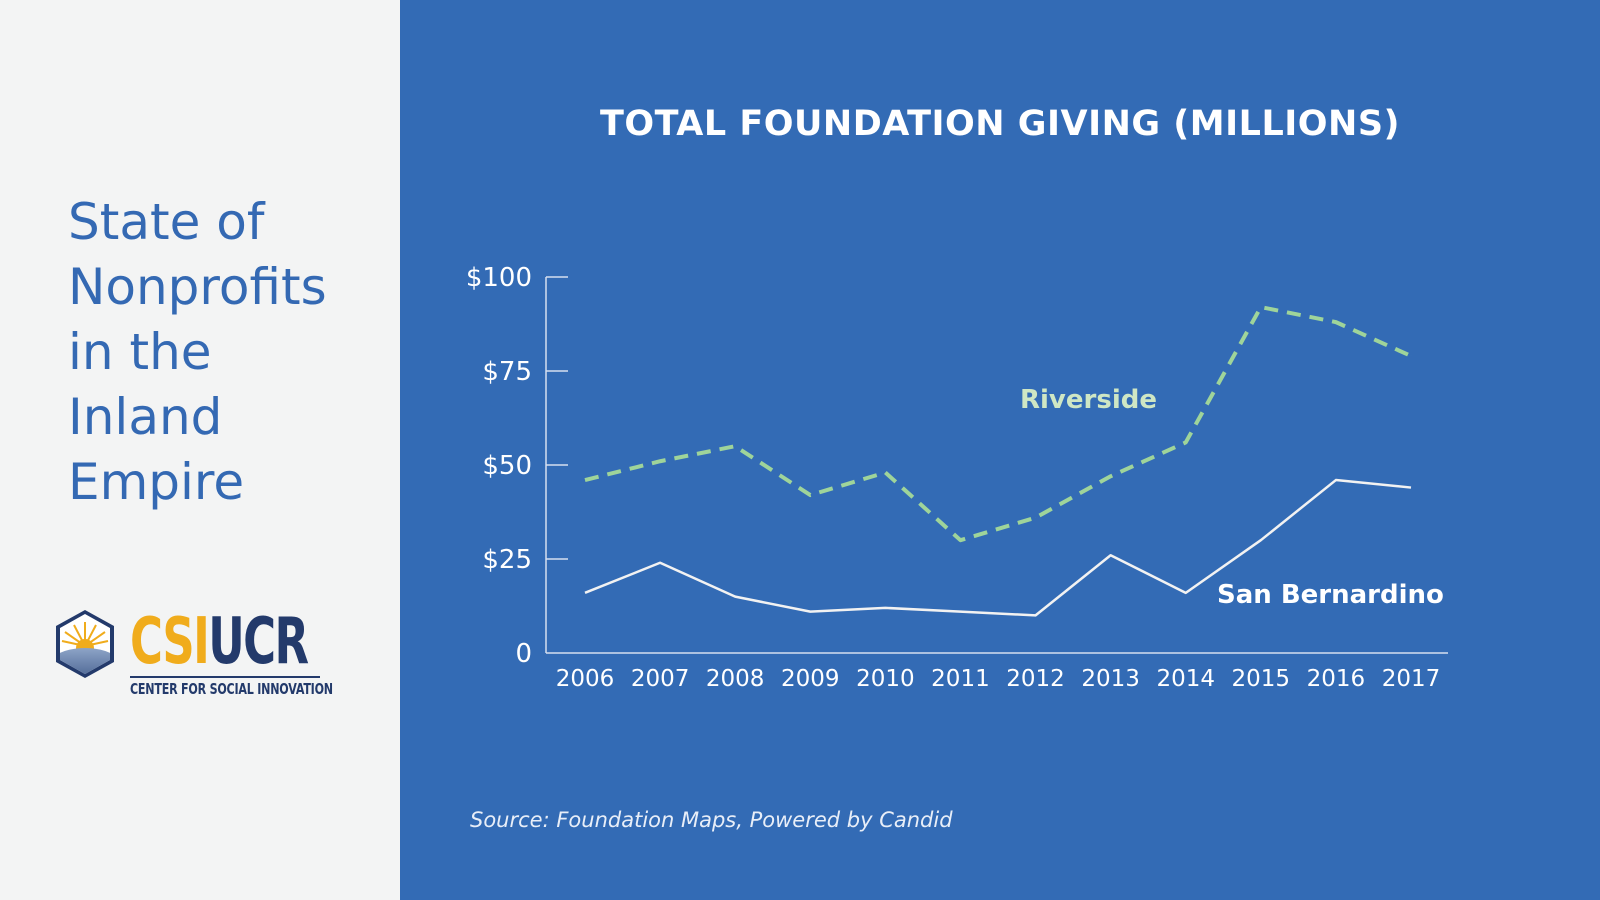 The width and height of the screenshot is (1600, 900). I want to click on csiucr-logo: CSIUCR CENTER FOR SOCIAL INNOVATION, so click(192, 653).